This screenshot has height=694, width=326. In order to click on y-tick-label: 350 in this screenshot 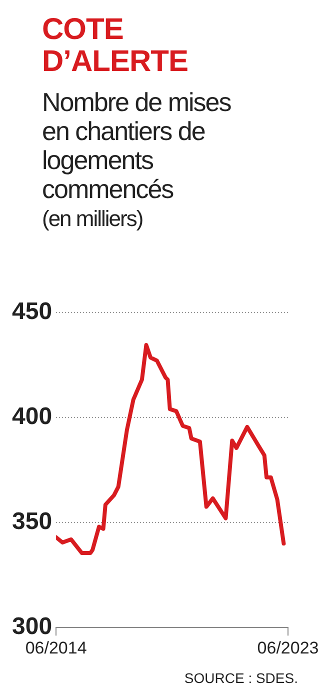, I will do `click(32, 522)`.